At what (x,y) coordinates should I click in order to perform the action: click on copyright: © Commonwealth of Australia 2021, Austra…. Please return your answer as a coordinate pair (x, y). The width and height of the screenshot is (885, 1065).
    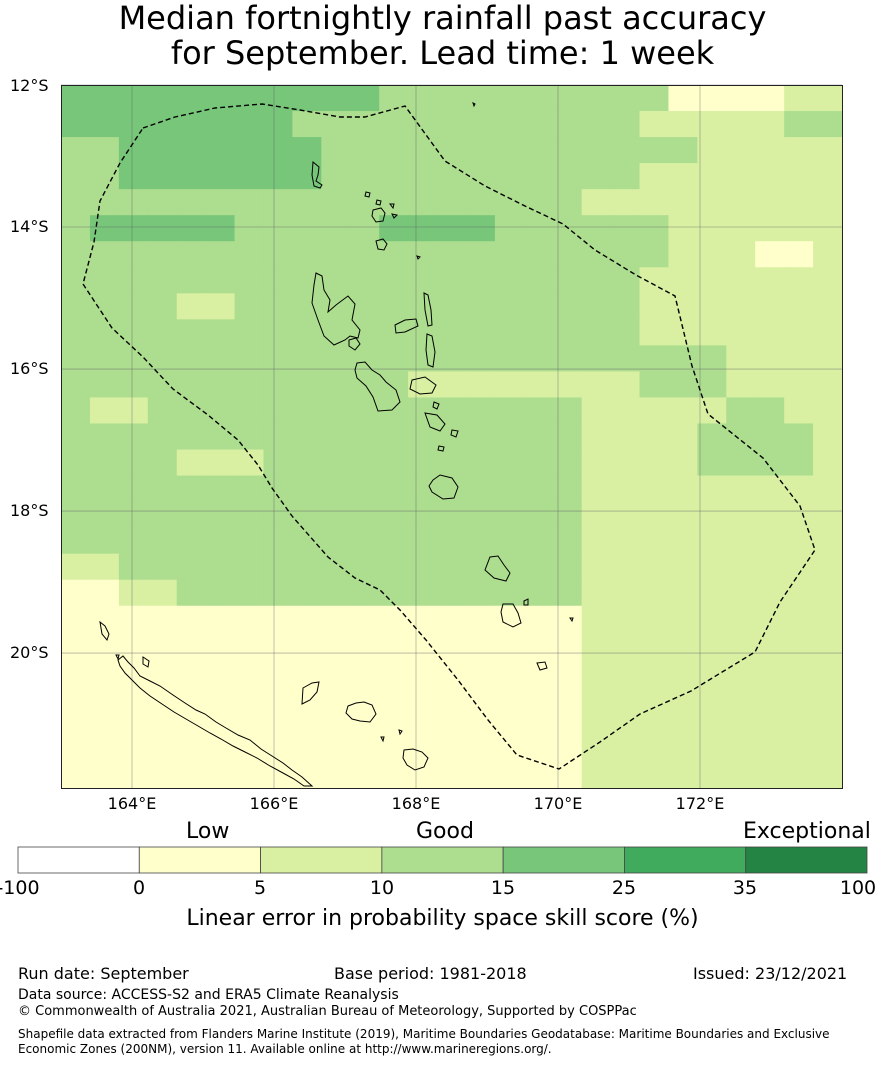
    Looking at the image, I should click on (327, 1011).